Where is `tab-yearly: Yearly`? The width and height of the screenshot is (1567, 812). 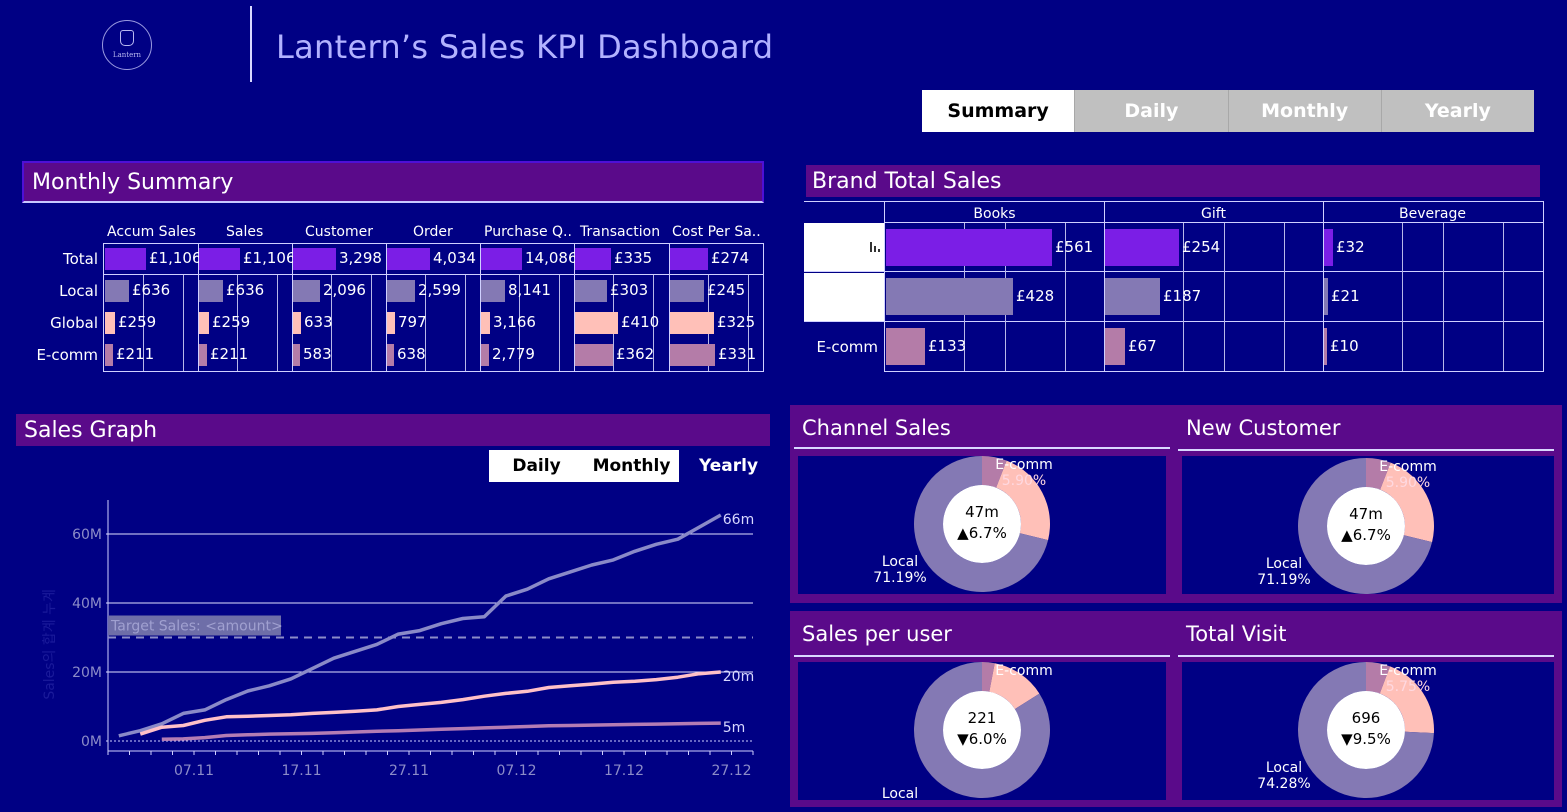 tab-yearly: Yearly is located at coordinates (1457, 111).